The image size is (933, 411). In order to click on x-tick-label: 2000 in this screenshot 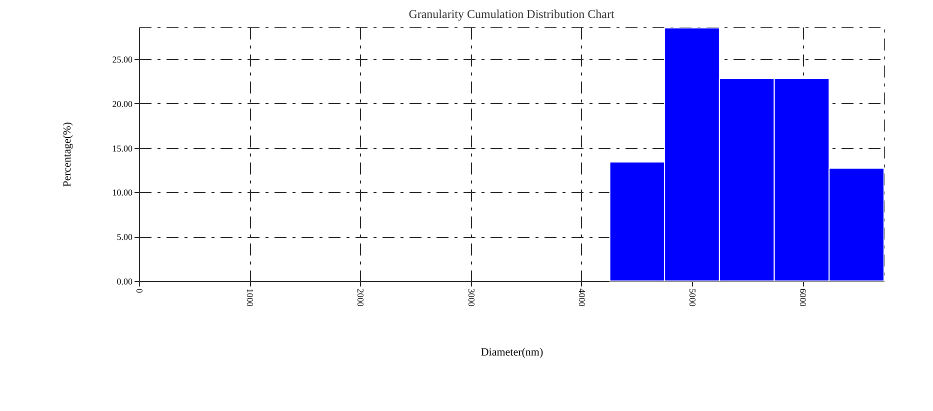, I will do `click(361, 297)`.